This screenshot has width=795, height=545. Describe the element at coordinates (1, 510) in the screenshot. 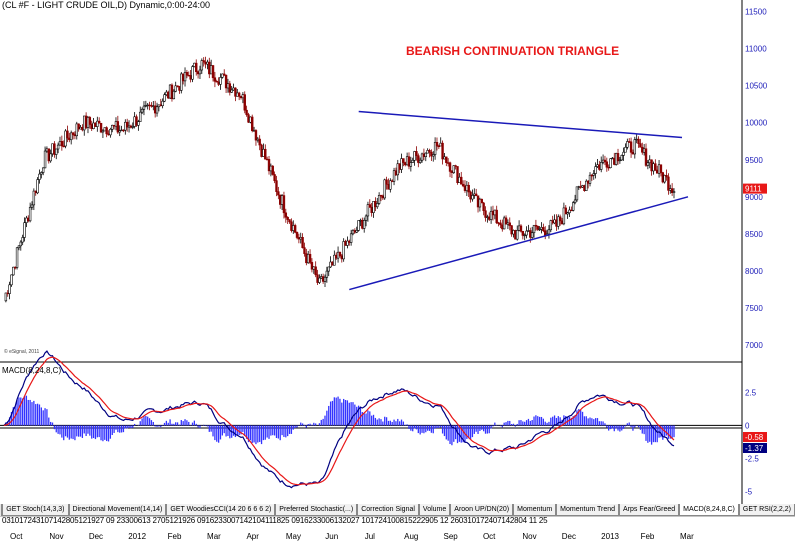

I see `tab-scroll-buttons` at that location.